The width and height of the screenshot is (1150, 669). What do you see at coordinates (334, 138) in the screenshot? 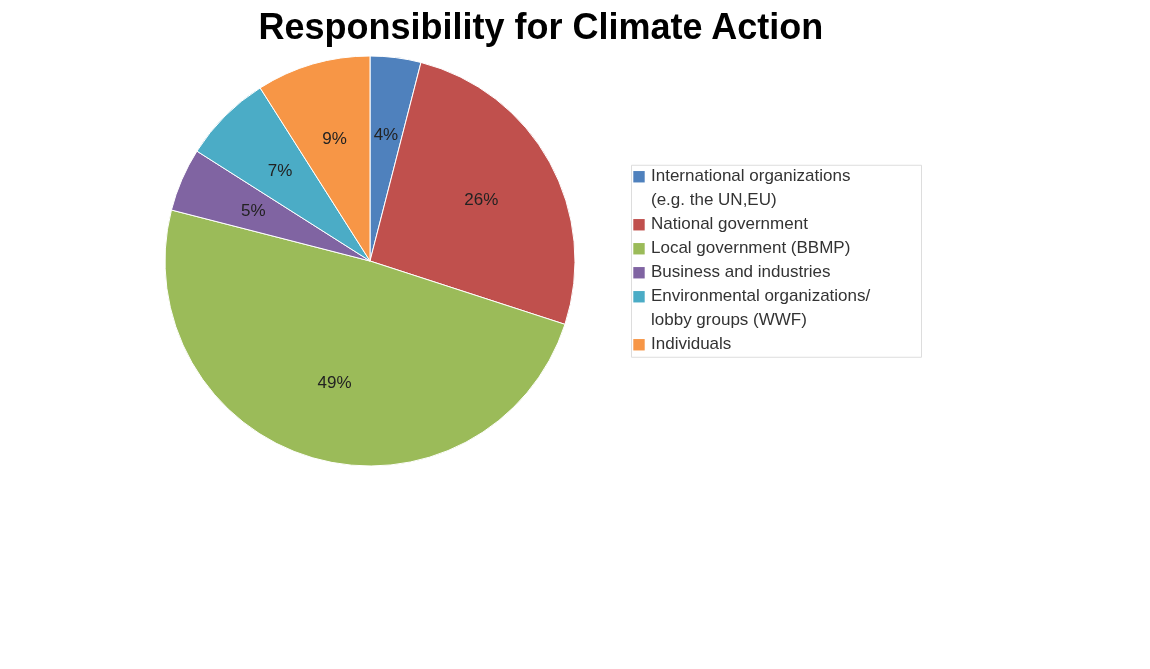
I see `data-label: 9%` at bounding box center [334, 138].